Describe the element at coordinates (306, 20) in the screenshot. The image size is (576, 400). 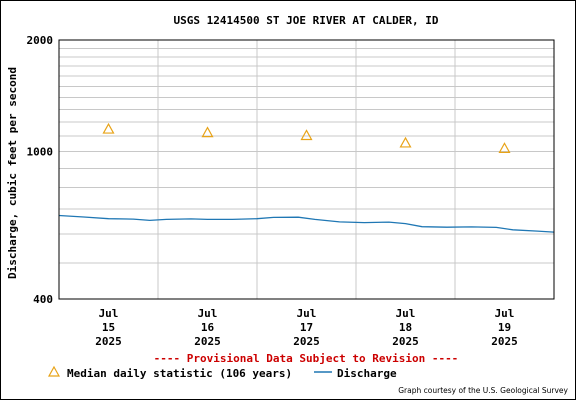
I see `chart-title: USGS 12414500 ST JOE RIVER AT CALDER, ID` at that location.